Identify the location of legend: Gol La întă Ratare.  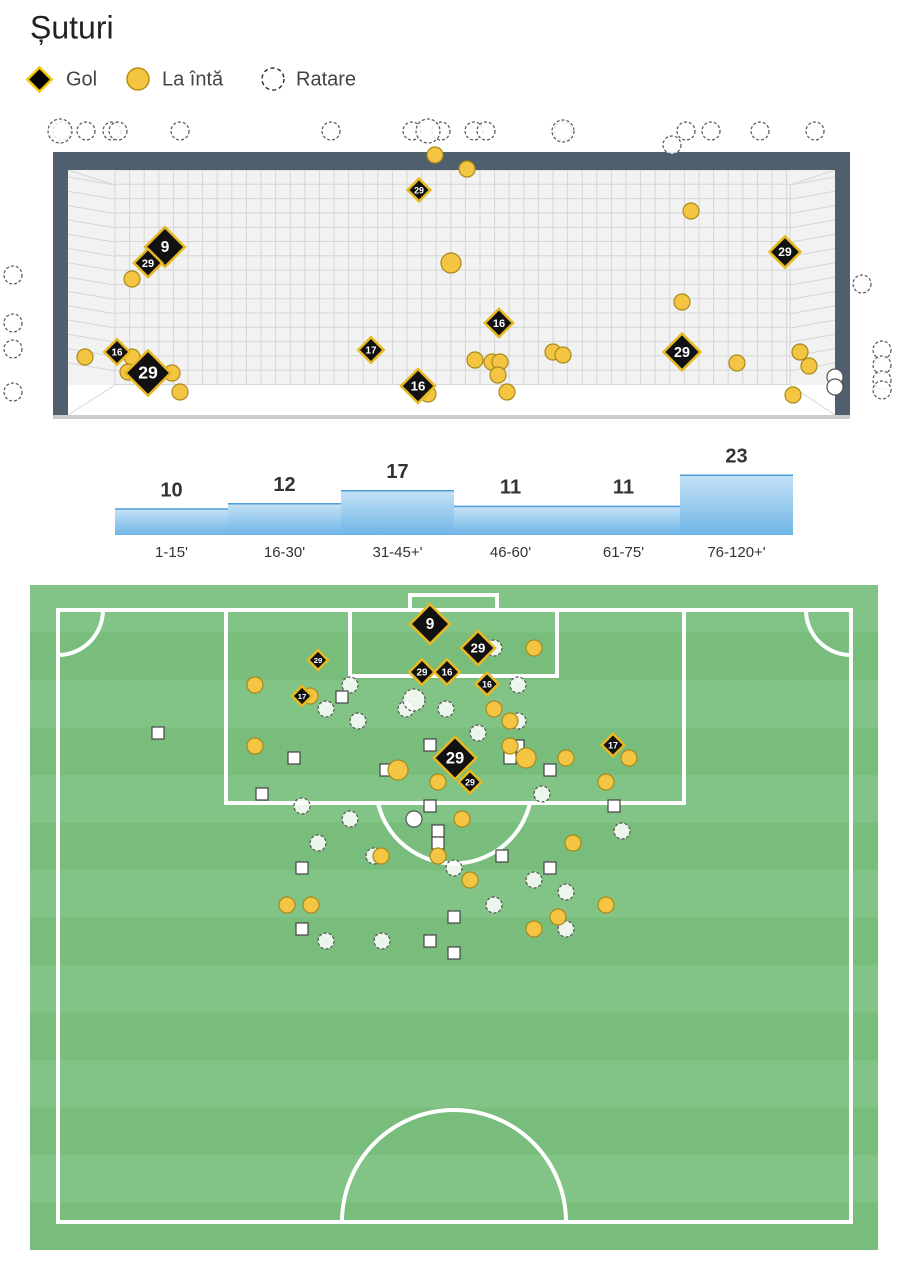
(190, 79).